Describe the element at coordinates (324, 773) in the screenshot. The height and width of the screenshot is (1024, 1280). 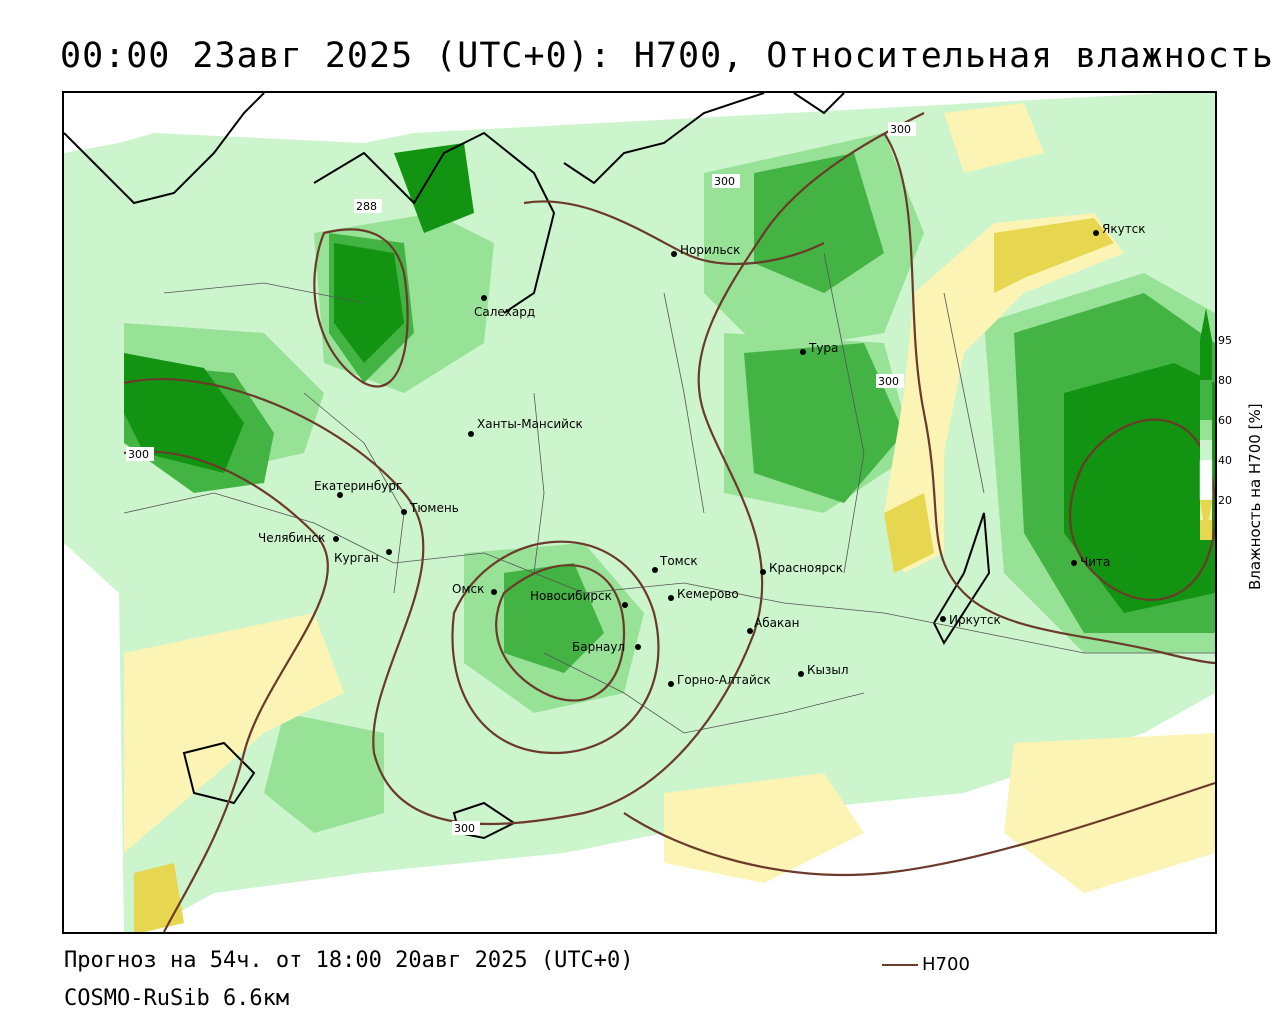
I see `rh-70-area-south` at that location.